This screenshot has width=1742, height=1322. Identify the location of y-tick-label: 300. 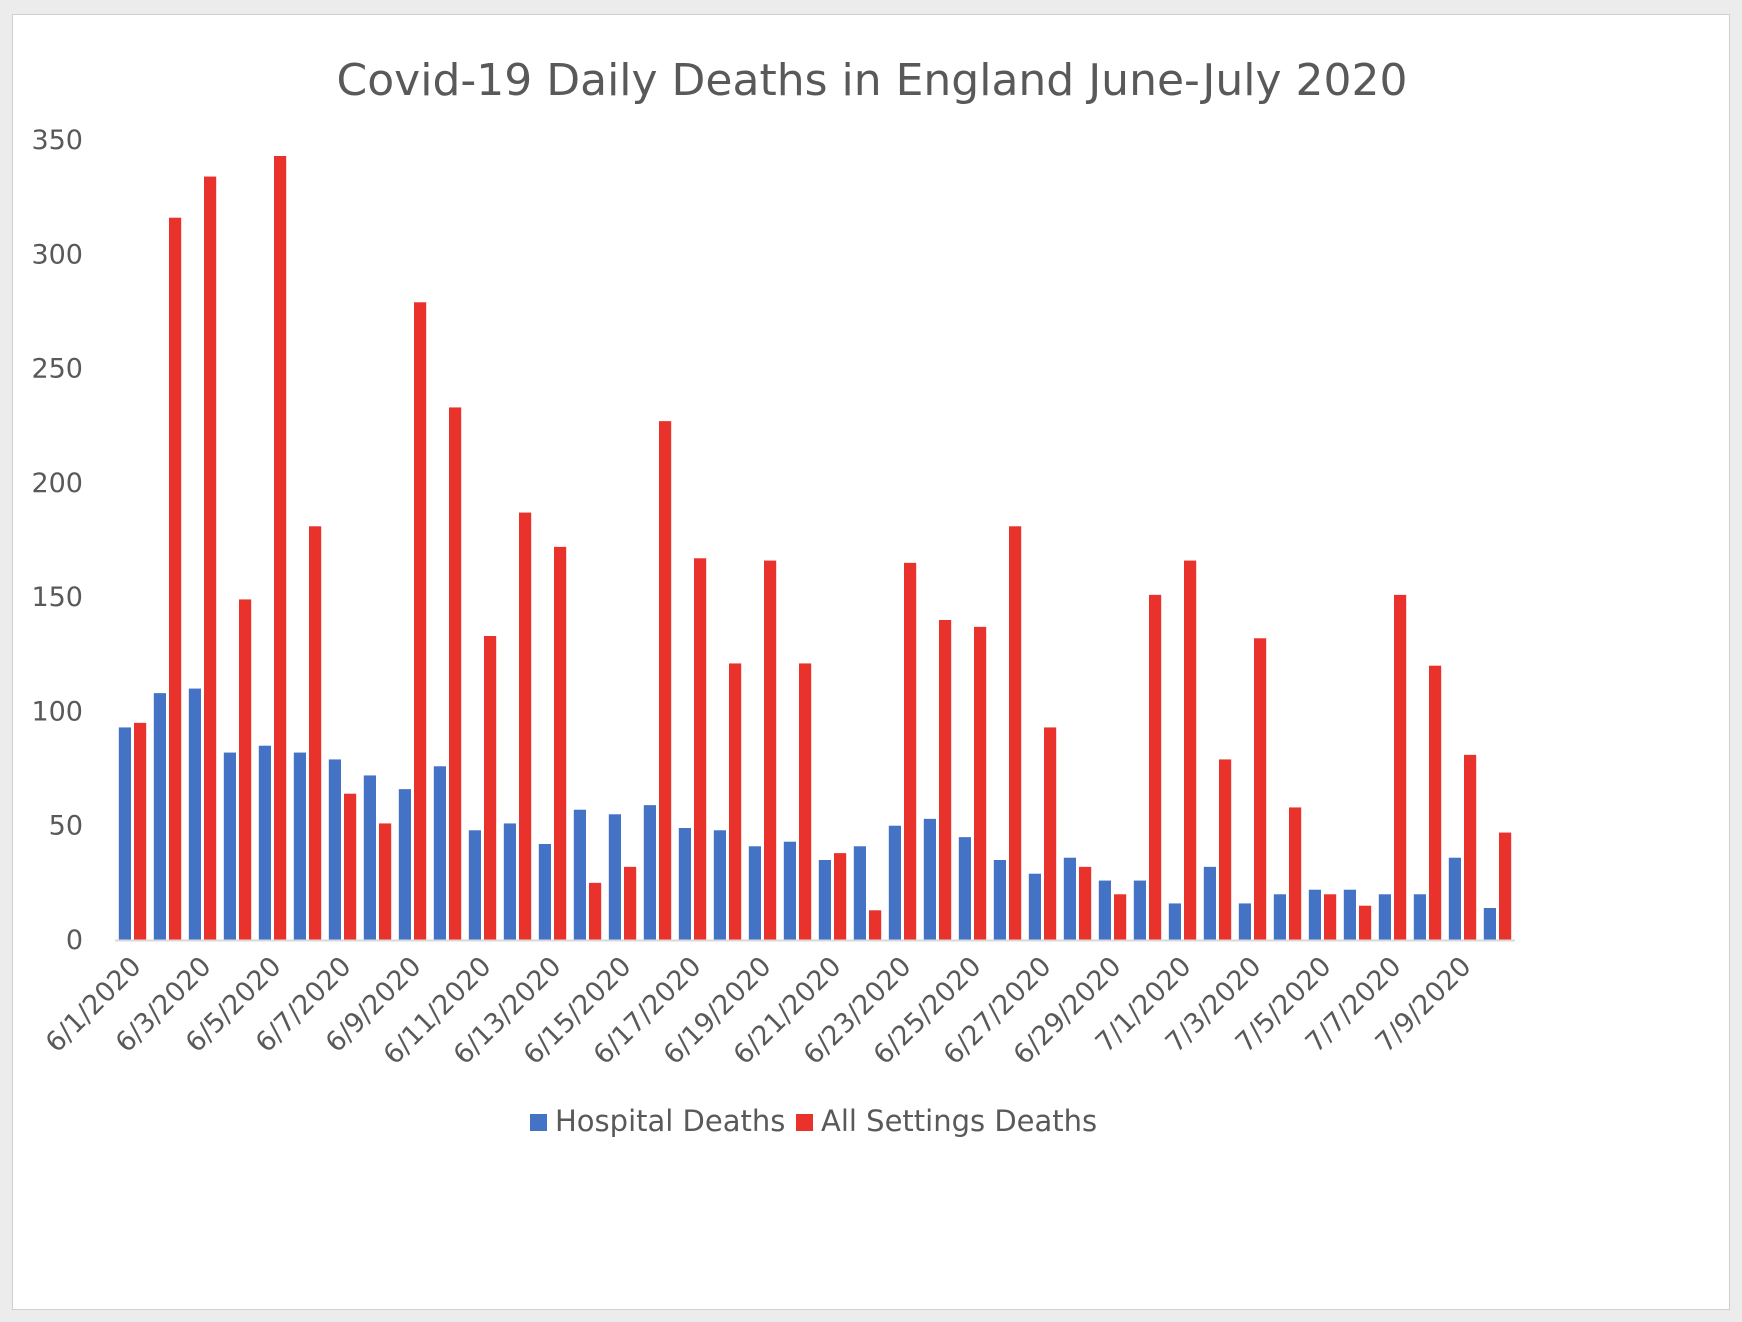
(57, 254).